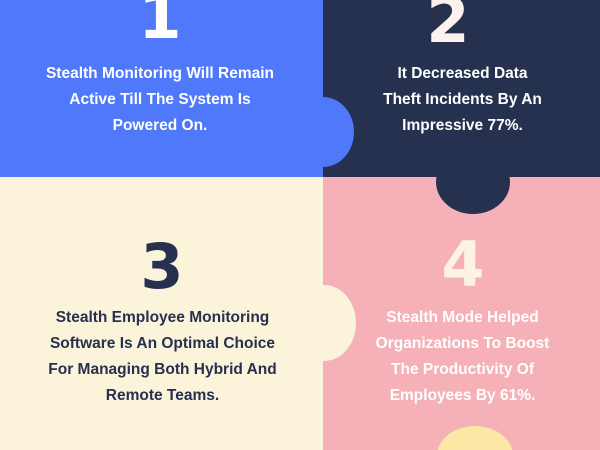  Describe the element at coordinates (462, 317) in the screenshot. I see `panel-4-line: Stealth Mode Helped` at that location.